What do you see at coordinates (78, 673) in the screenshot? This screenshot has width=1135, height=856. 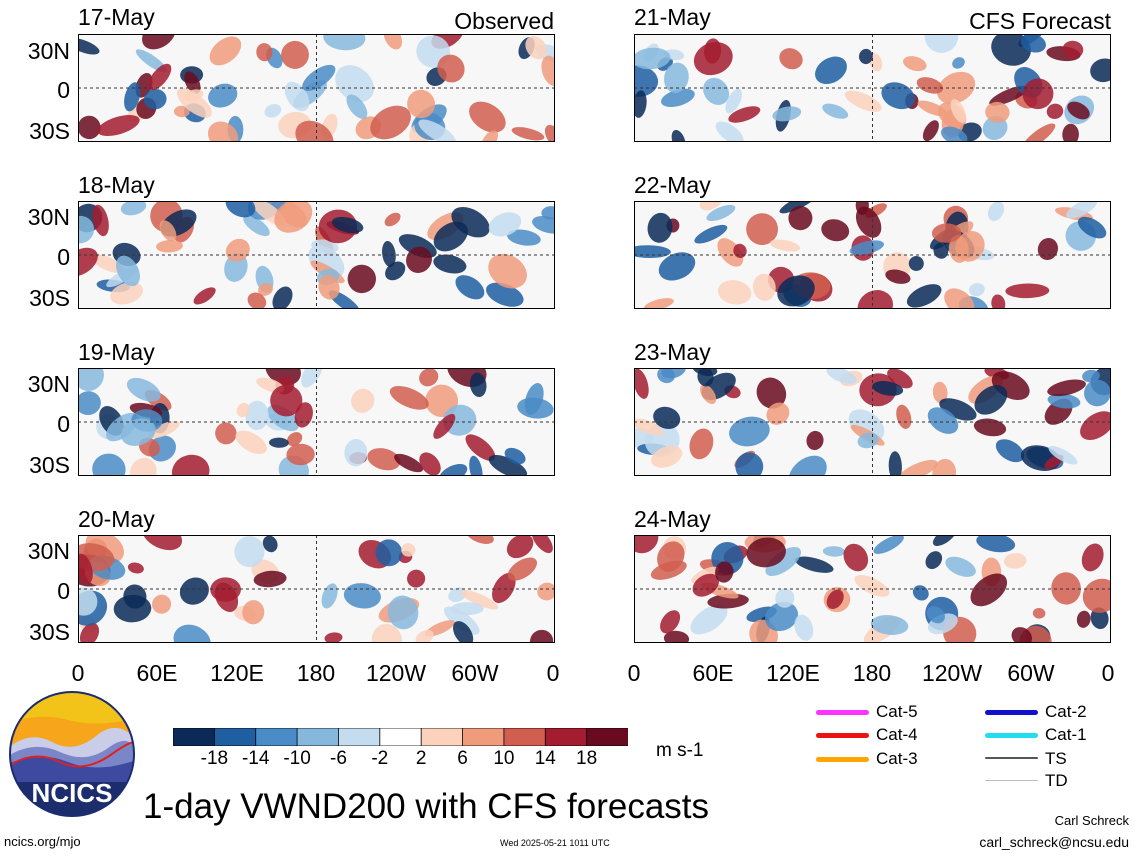 I see `lon-label-0: 0` at bounding box center [78, 673].